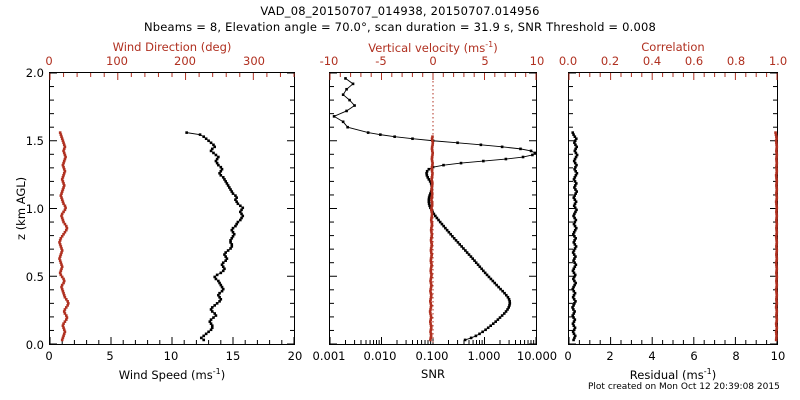 This screenshot has width=800, height=400. I want to click on panel2-top-axis-title: Vertical velocity (ms-1), so click(433, 47).